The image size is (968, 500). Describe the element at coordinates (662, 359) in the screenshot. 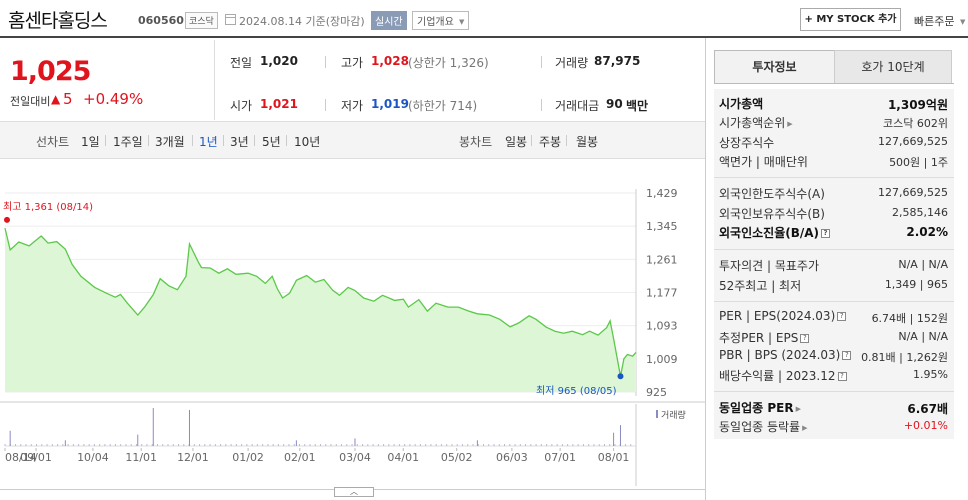

I see `y-tick-label: 1,009` at that location.